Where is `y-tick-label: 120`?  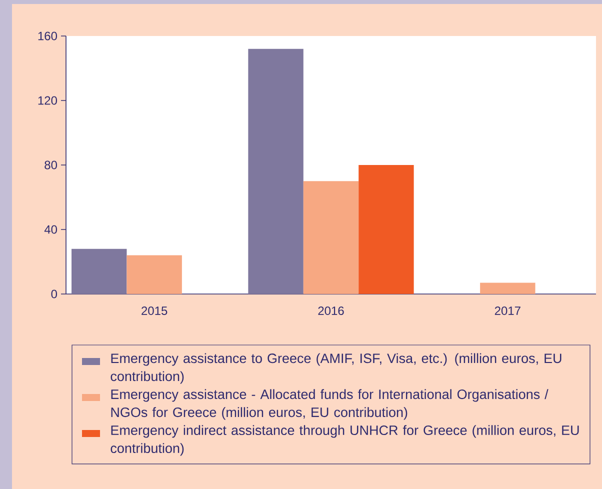
y-tick-label: 120 is located at coordinates (48, 100).